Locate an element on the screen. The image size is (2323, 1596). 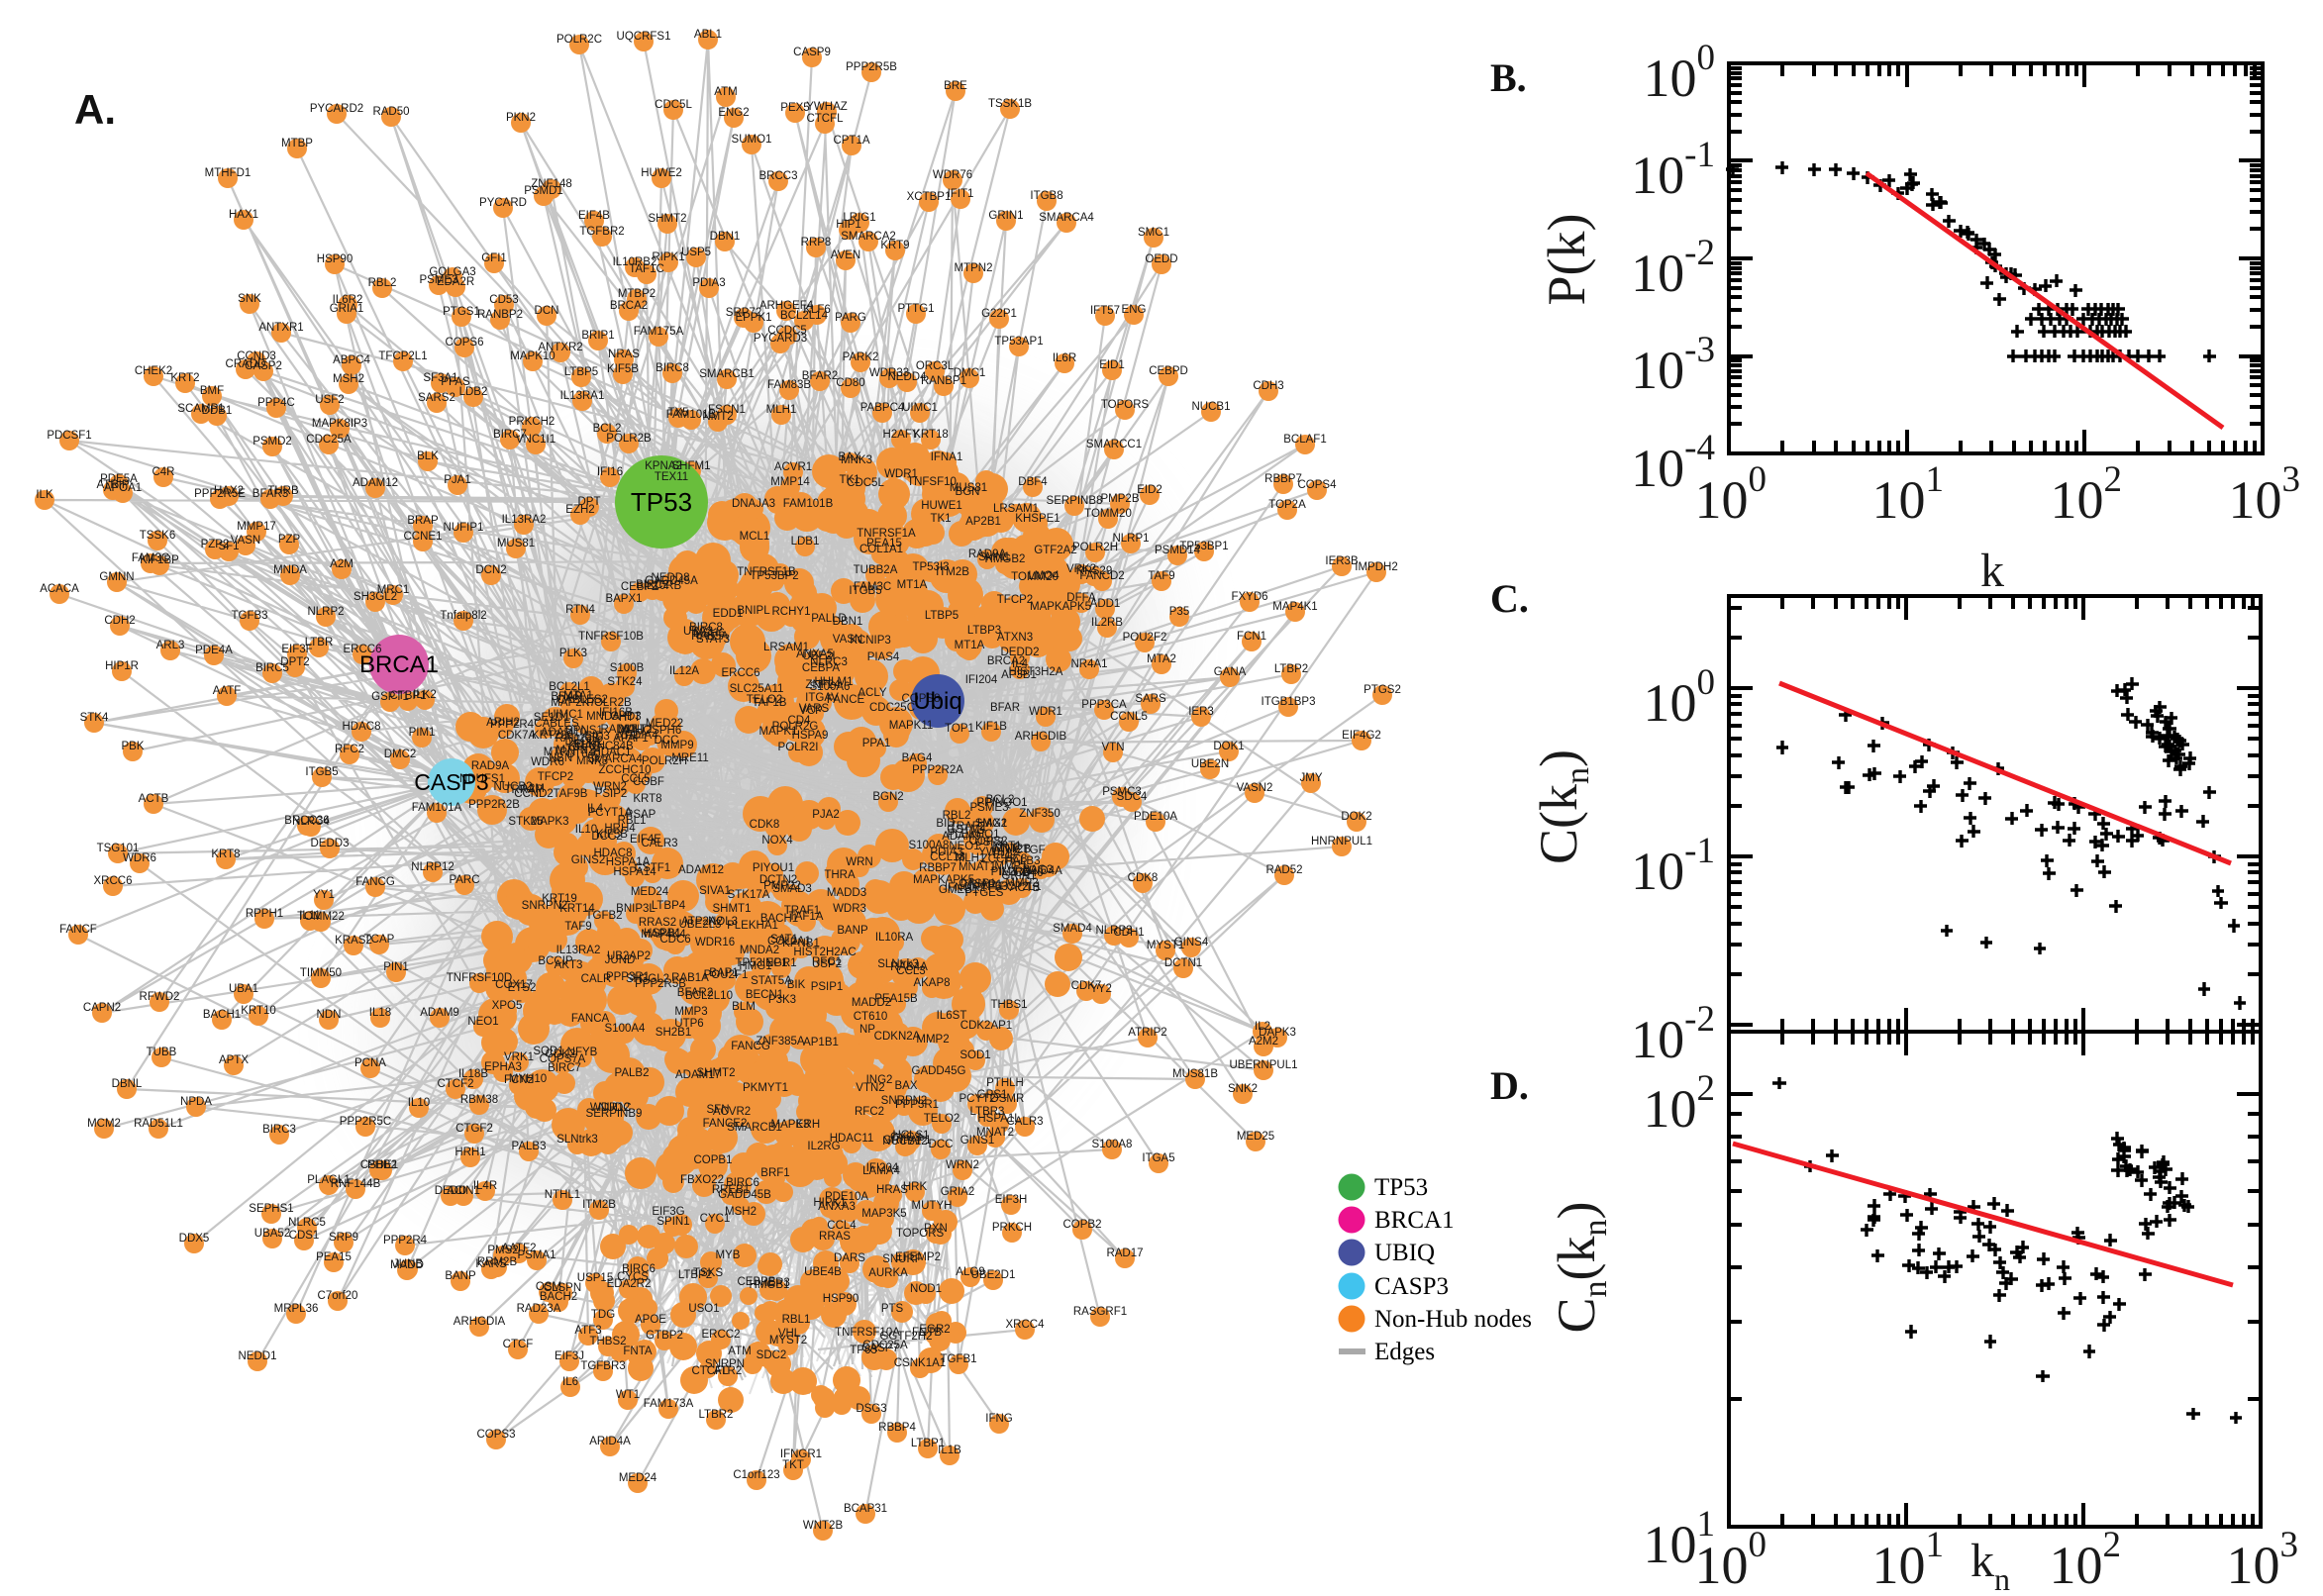
svg-text: BACH1 is located at coordinates (779, 919).